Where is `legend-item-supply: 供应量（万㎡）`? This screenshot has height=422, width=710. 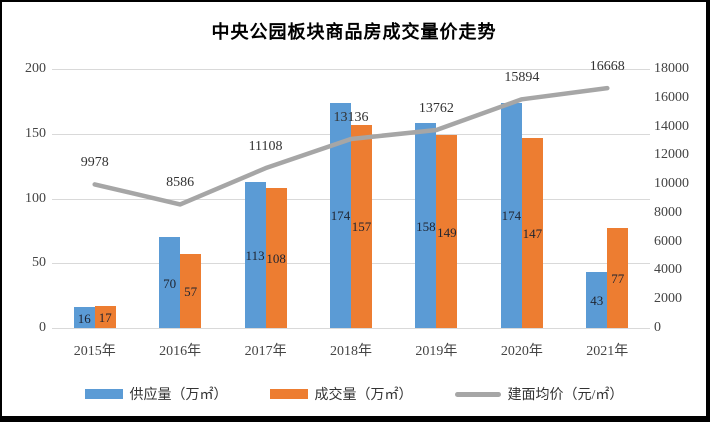
legend-item-supply: 供应量（万㎡） is located at coordinates (156, 394).